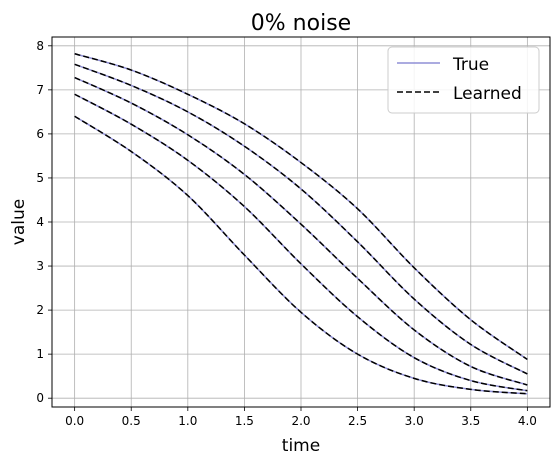 Image resolution: width=559 pixels, height=465 pixels. Describe the element at coordinates (414, 421) in the screenshot. I see `x-tick-label: 3.0` at that location.